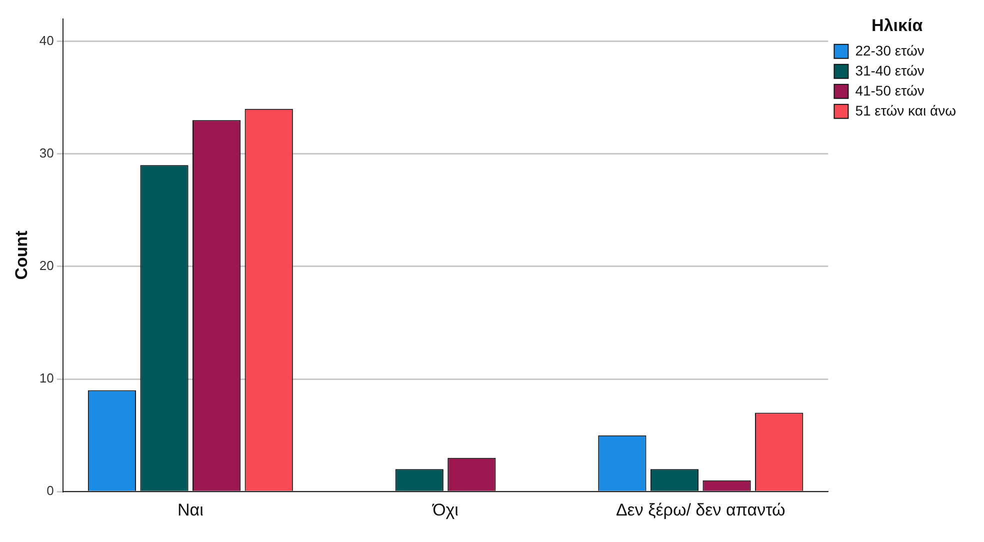 This screenshot has width=984, height=542. I want to click on legend-label: 41-50 ετών, so click(889, 90).